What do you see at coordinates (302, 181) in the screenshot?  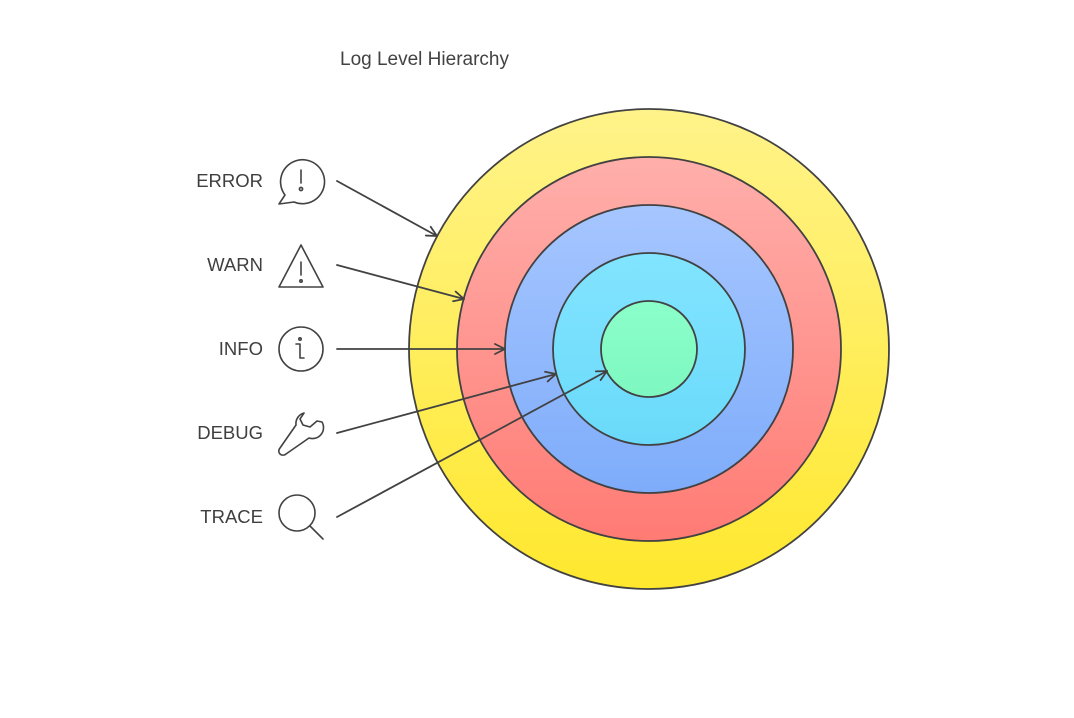 I see `speech-bubble-exclamation-icon` at bounding box center [302, 181].